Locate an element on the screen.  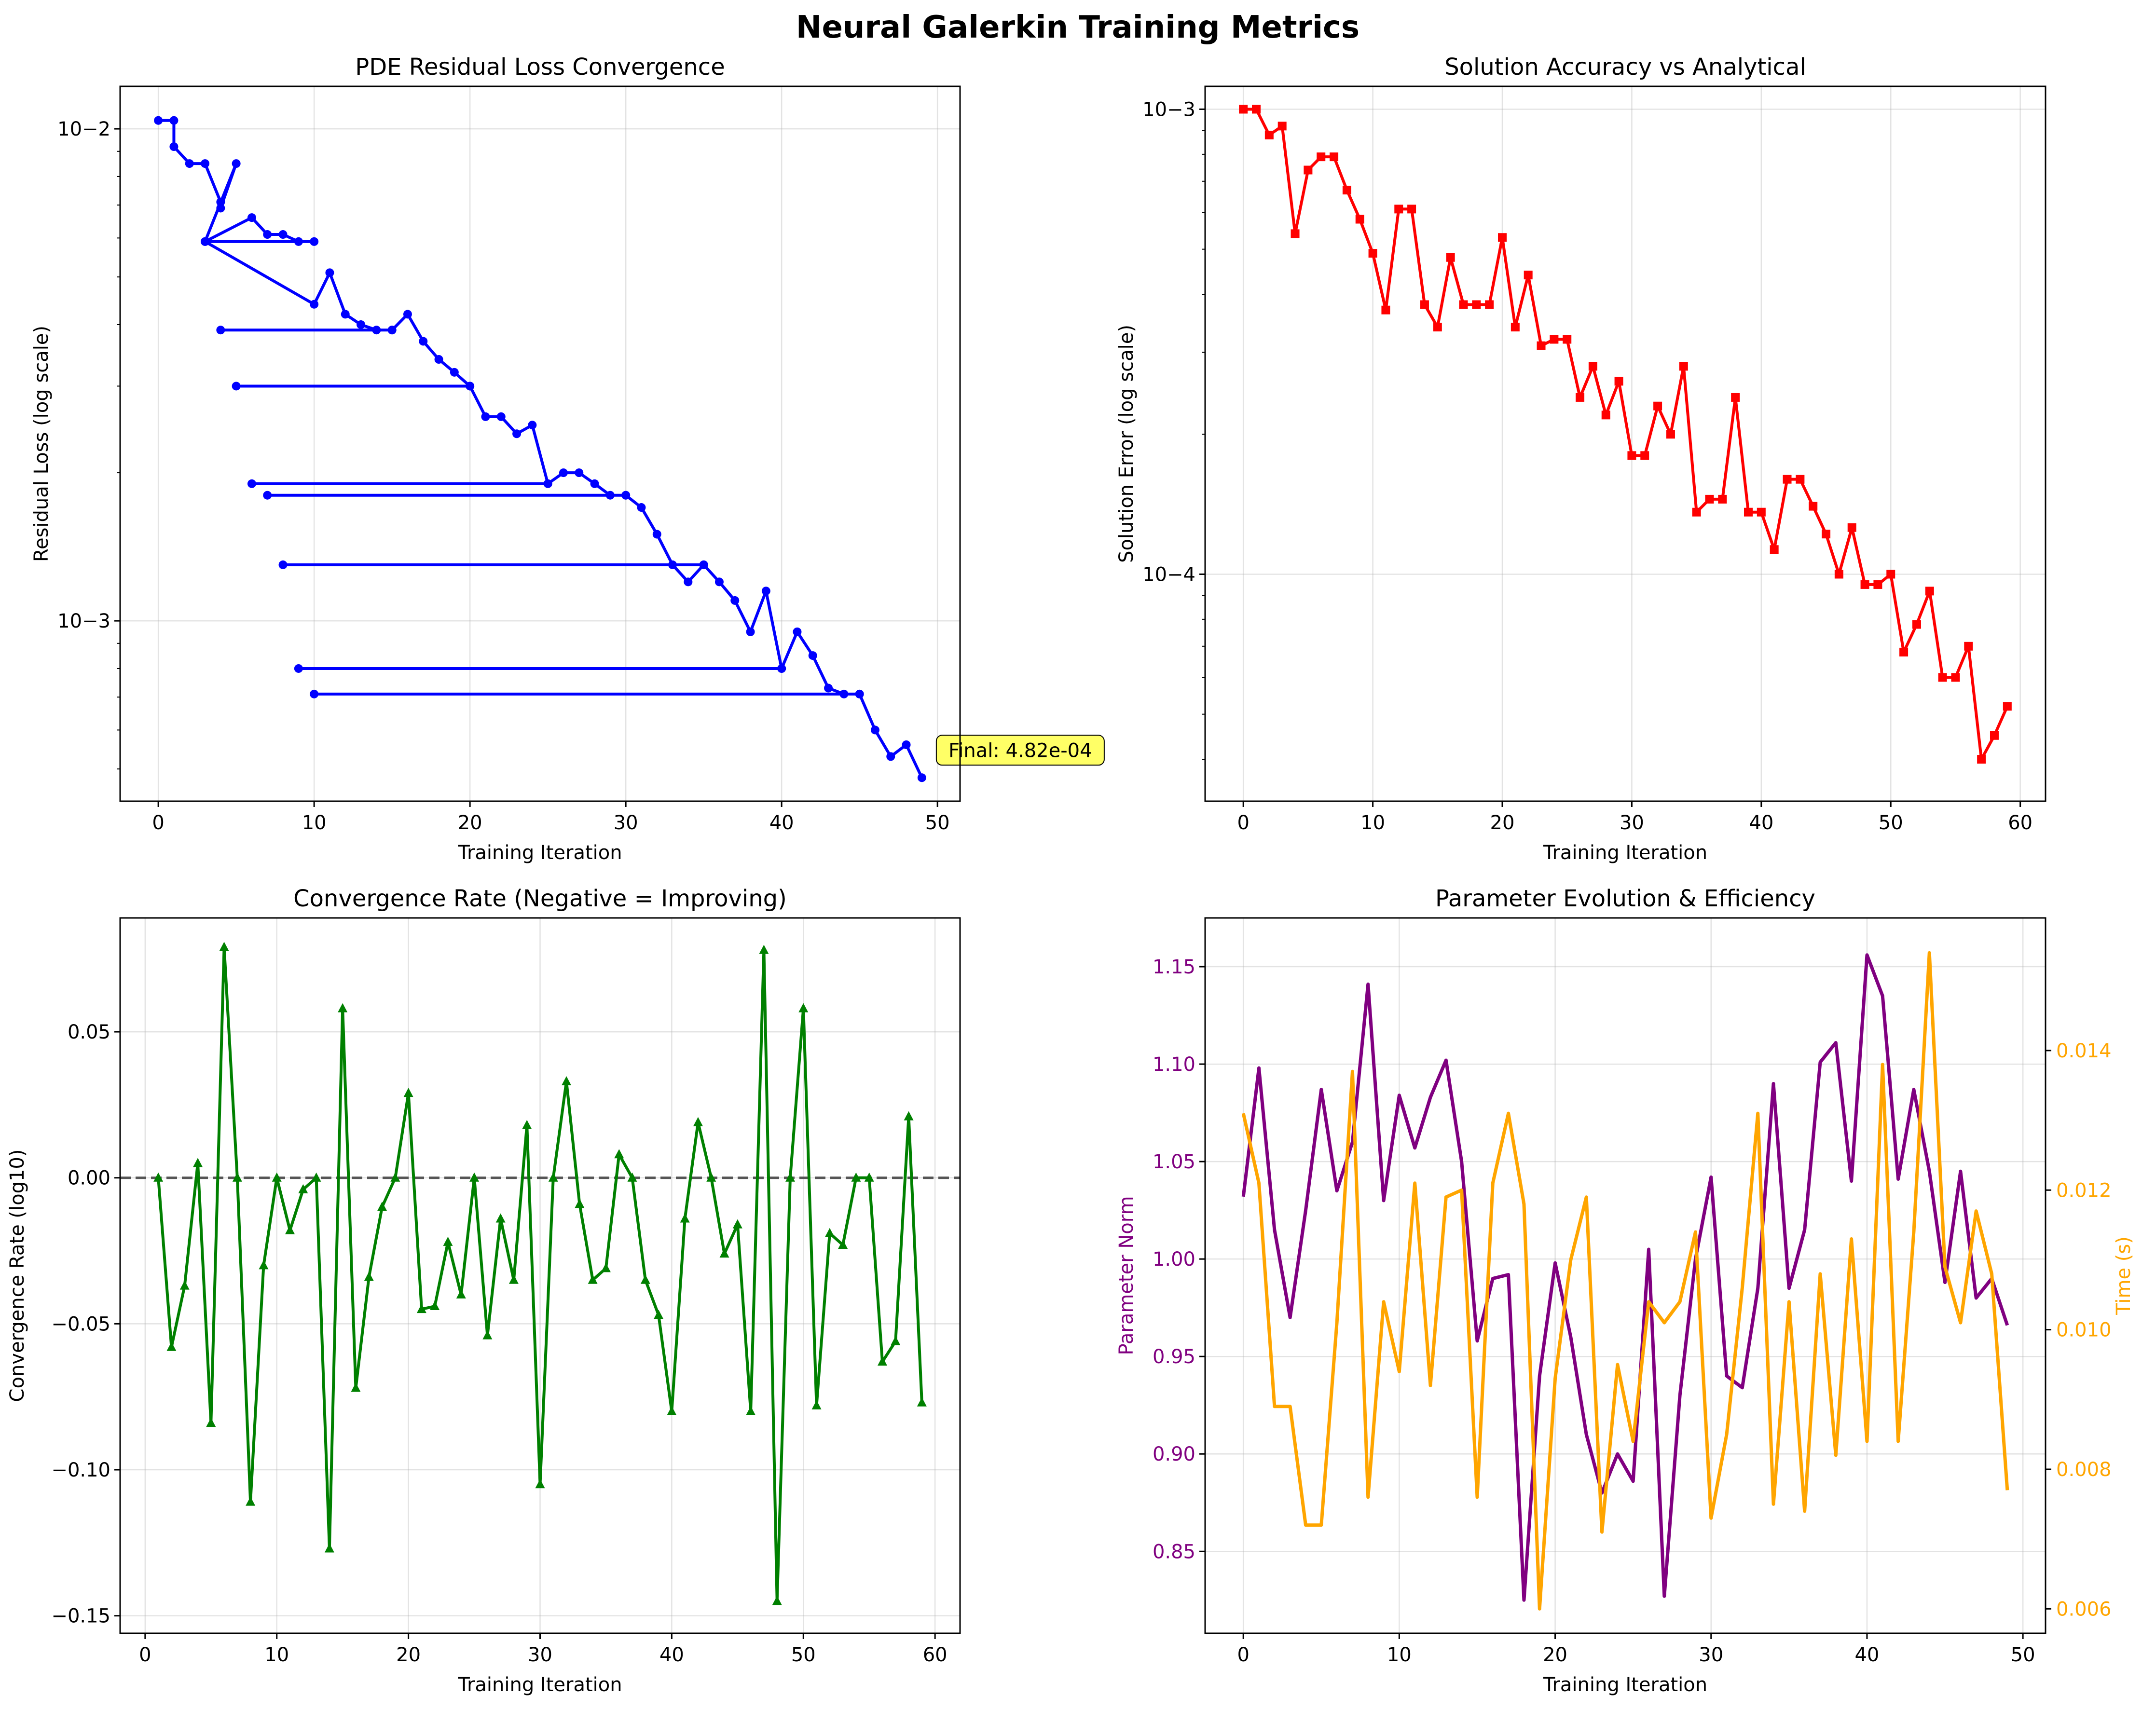
y-axis-label: Convergence Rate (log10) is located at coordinates (17, 1275).